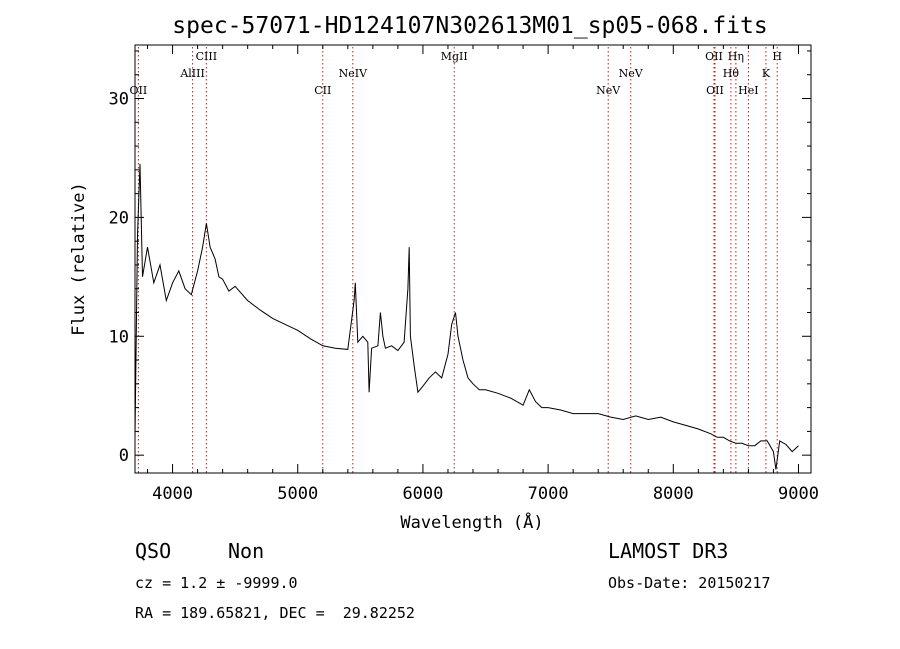 The image size is (900, 649). Describe the element at coordinates (471, 522) in the screenshot. I see `x-axis-label: Wavelength (Å)` at that location.